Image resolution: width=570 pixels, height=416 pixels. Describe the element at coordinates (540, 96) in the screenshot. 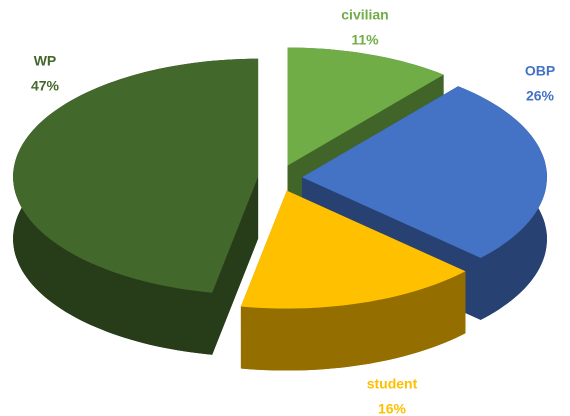

I see `slice-value-label: 26%` at that location.